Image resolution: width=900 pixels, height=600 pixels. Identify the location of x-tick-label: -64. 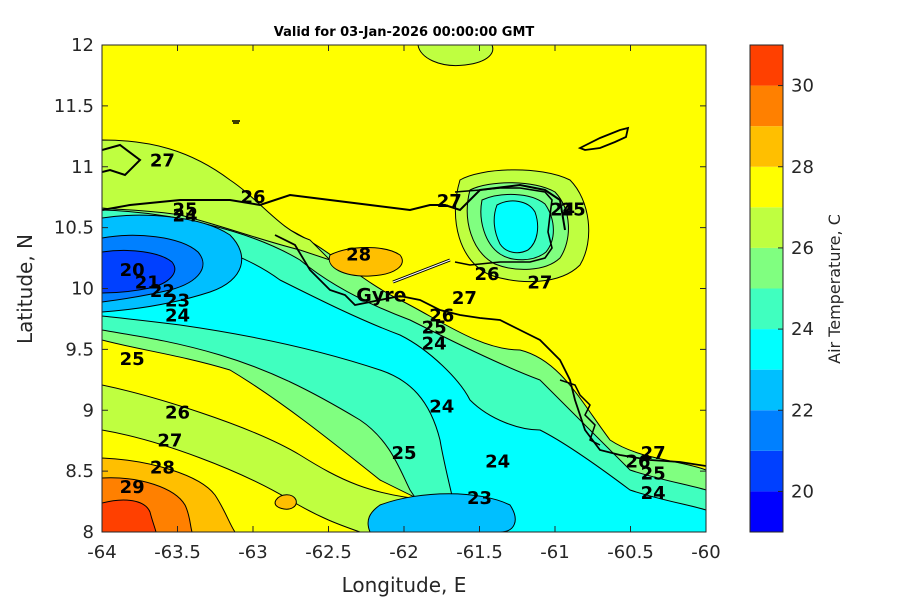
(101, 552).